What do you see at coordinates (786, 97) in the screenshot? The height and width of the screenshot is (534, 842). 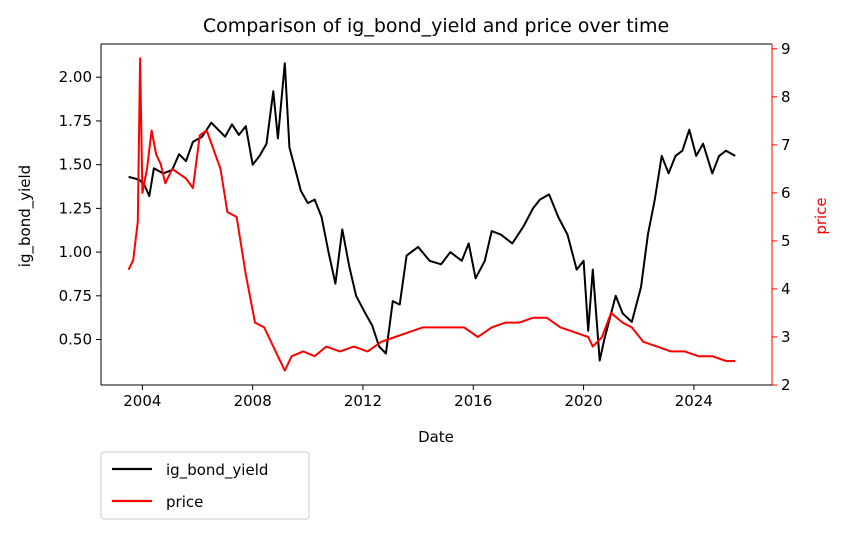 I see `right-y-tick-label: 8` at bounding box center [786, 97].